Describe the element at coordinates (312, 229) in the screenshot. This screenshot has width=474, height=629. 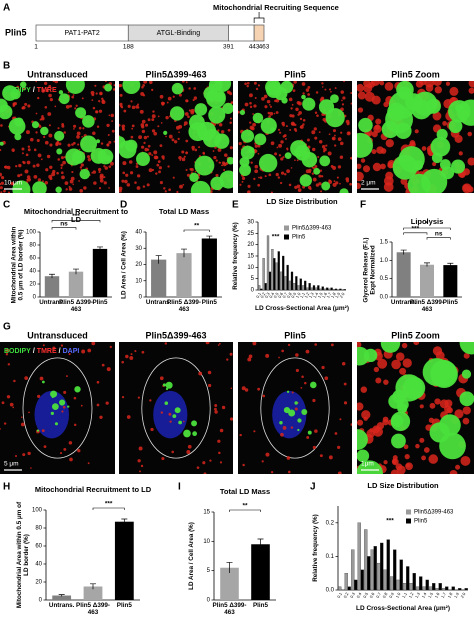
I see `legend-label: Plin5Δ399-463` at that location.